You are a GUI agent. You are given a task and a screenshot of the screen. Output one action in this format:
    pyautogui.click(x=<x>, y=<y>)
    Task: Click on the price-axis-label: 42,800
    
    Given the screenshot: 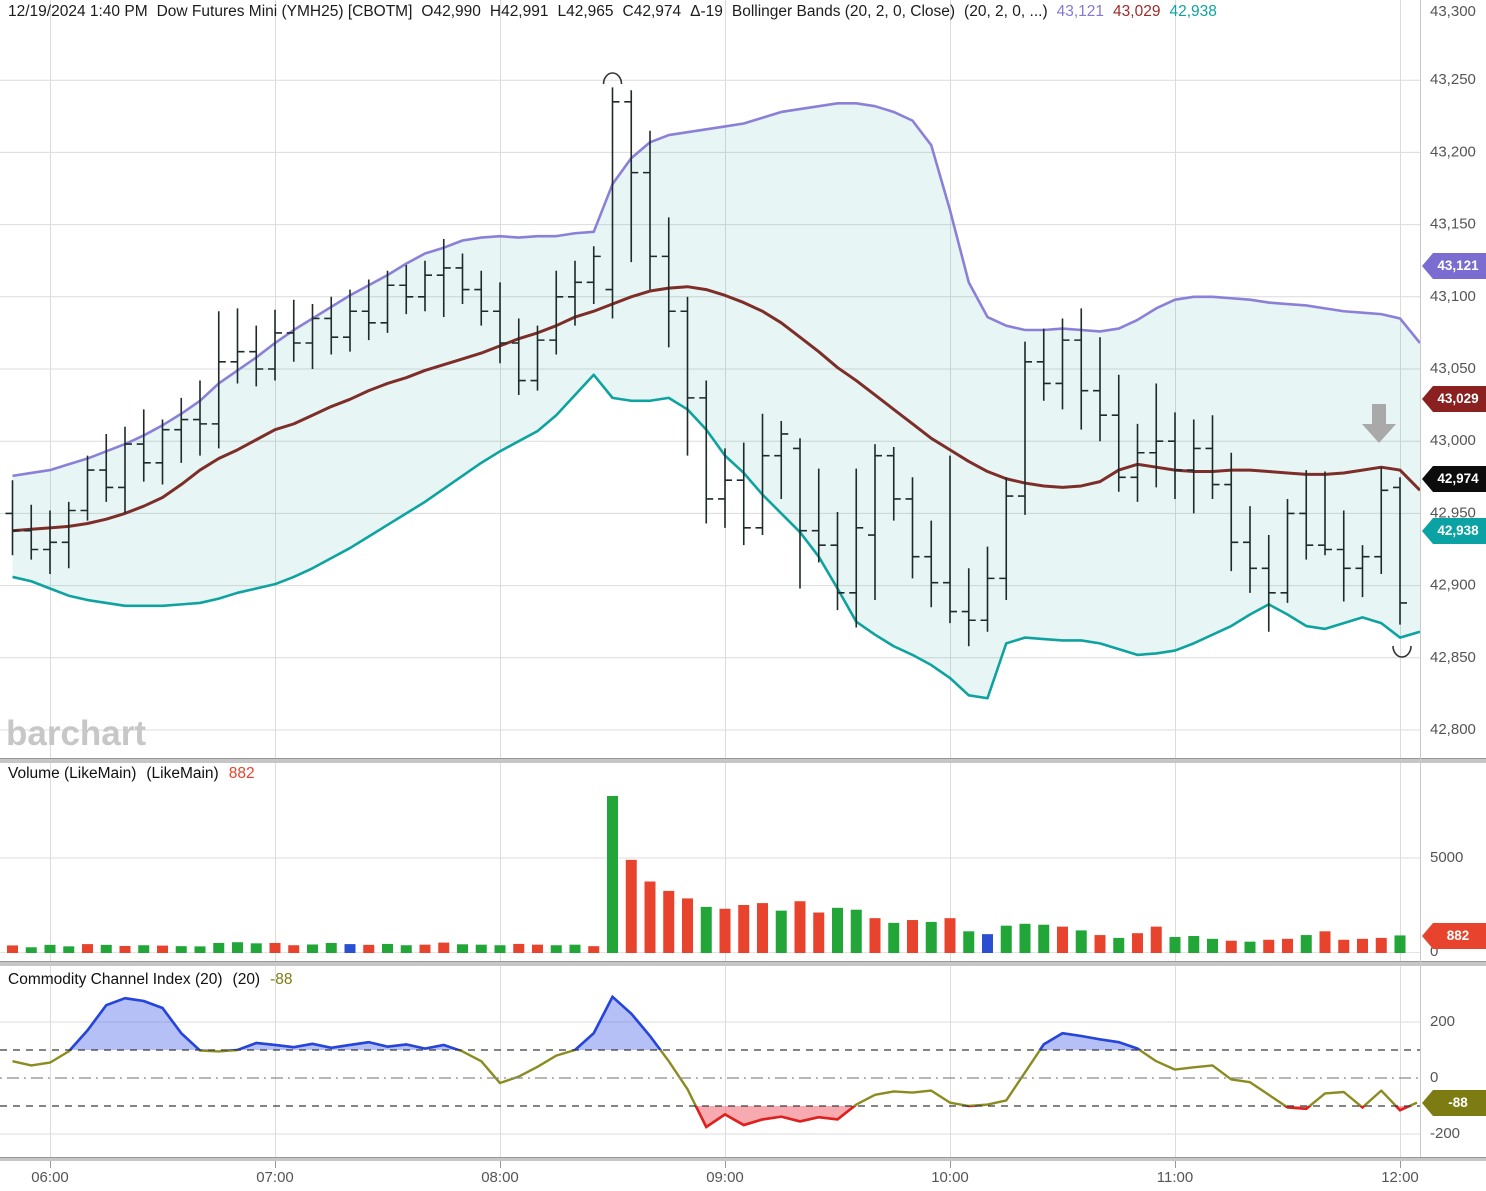 What is the action you would take?
    pyautogui.click(x=1453, y=729)
    